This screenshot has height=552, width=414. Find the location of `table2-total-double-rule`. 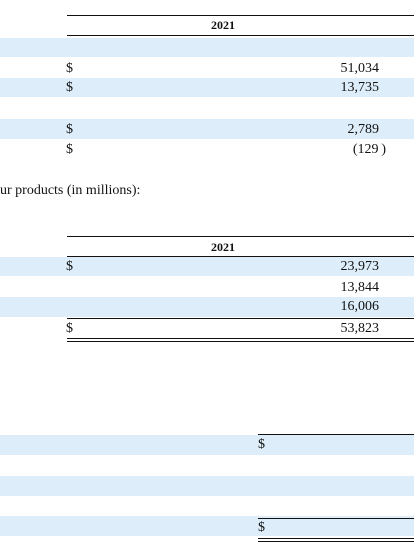

table2-total-double-rule is located at coordinates (240, 340).